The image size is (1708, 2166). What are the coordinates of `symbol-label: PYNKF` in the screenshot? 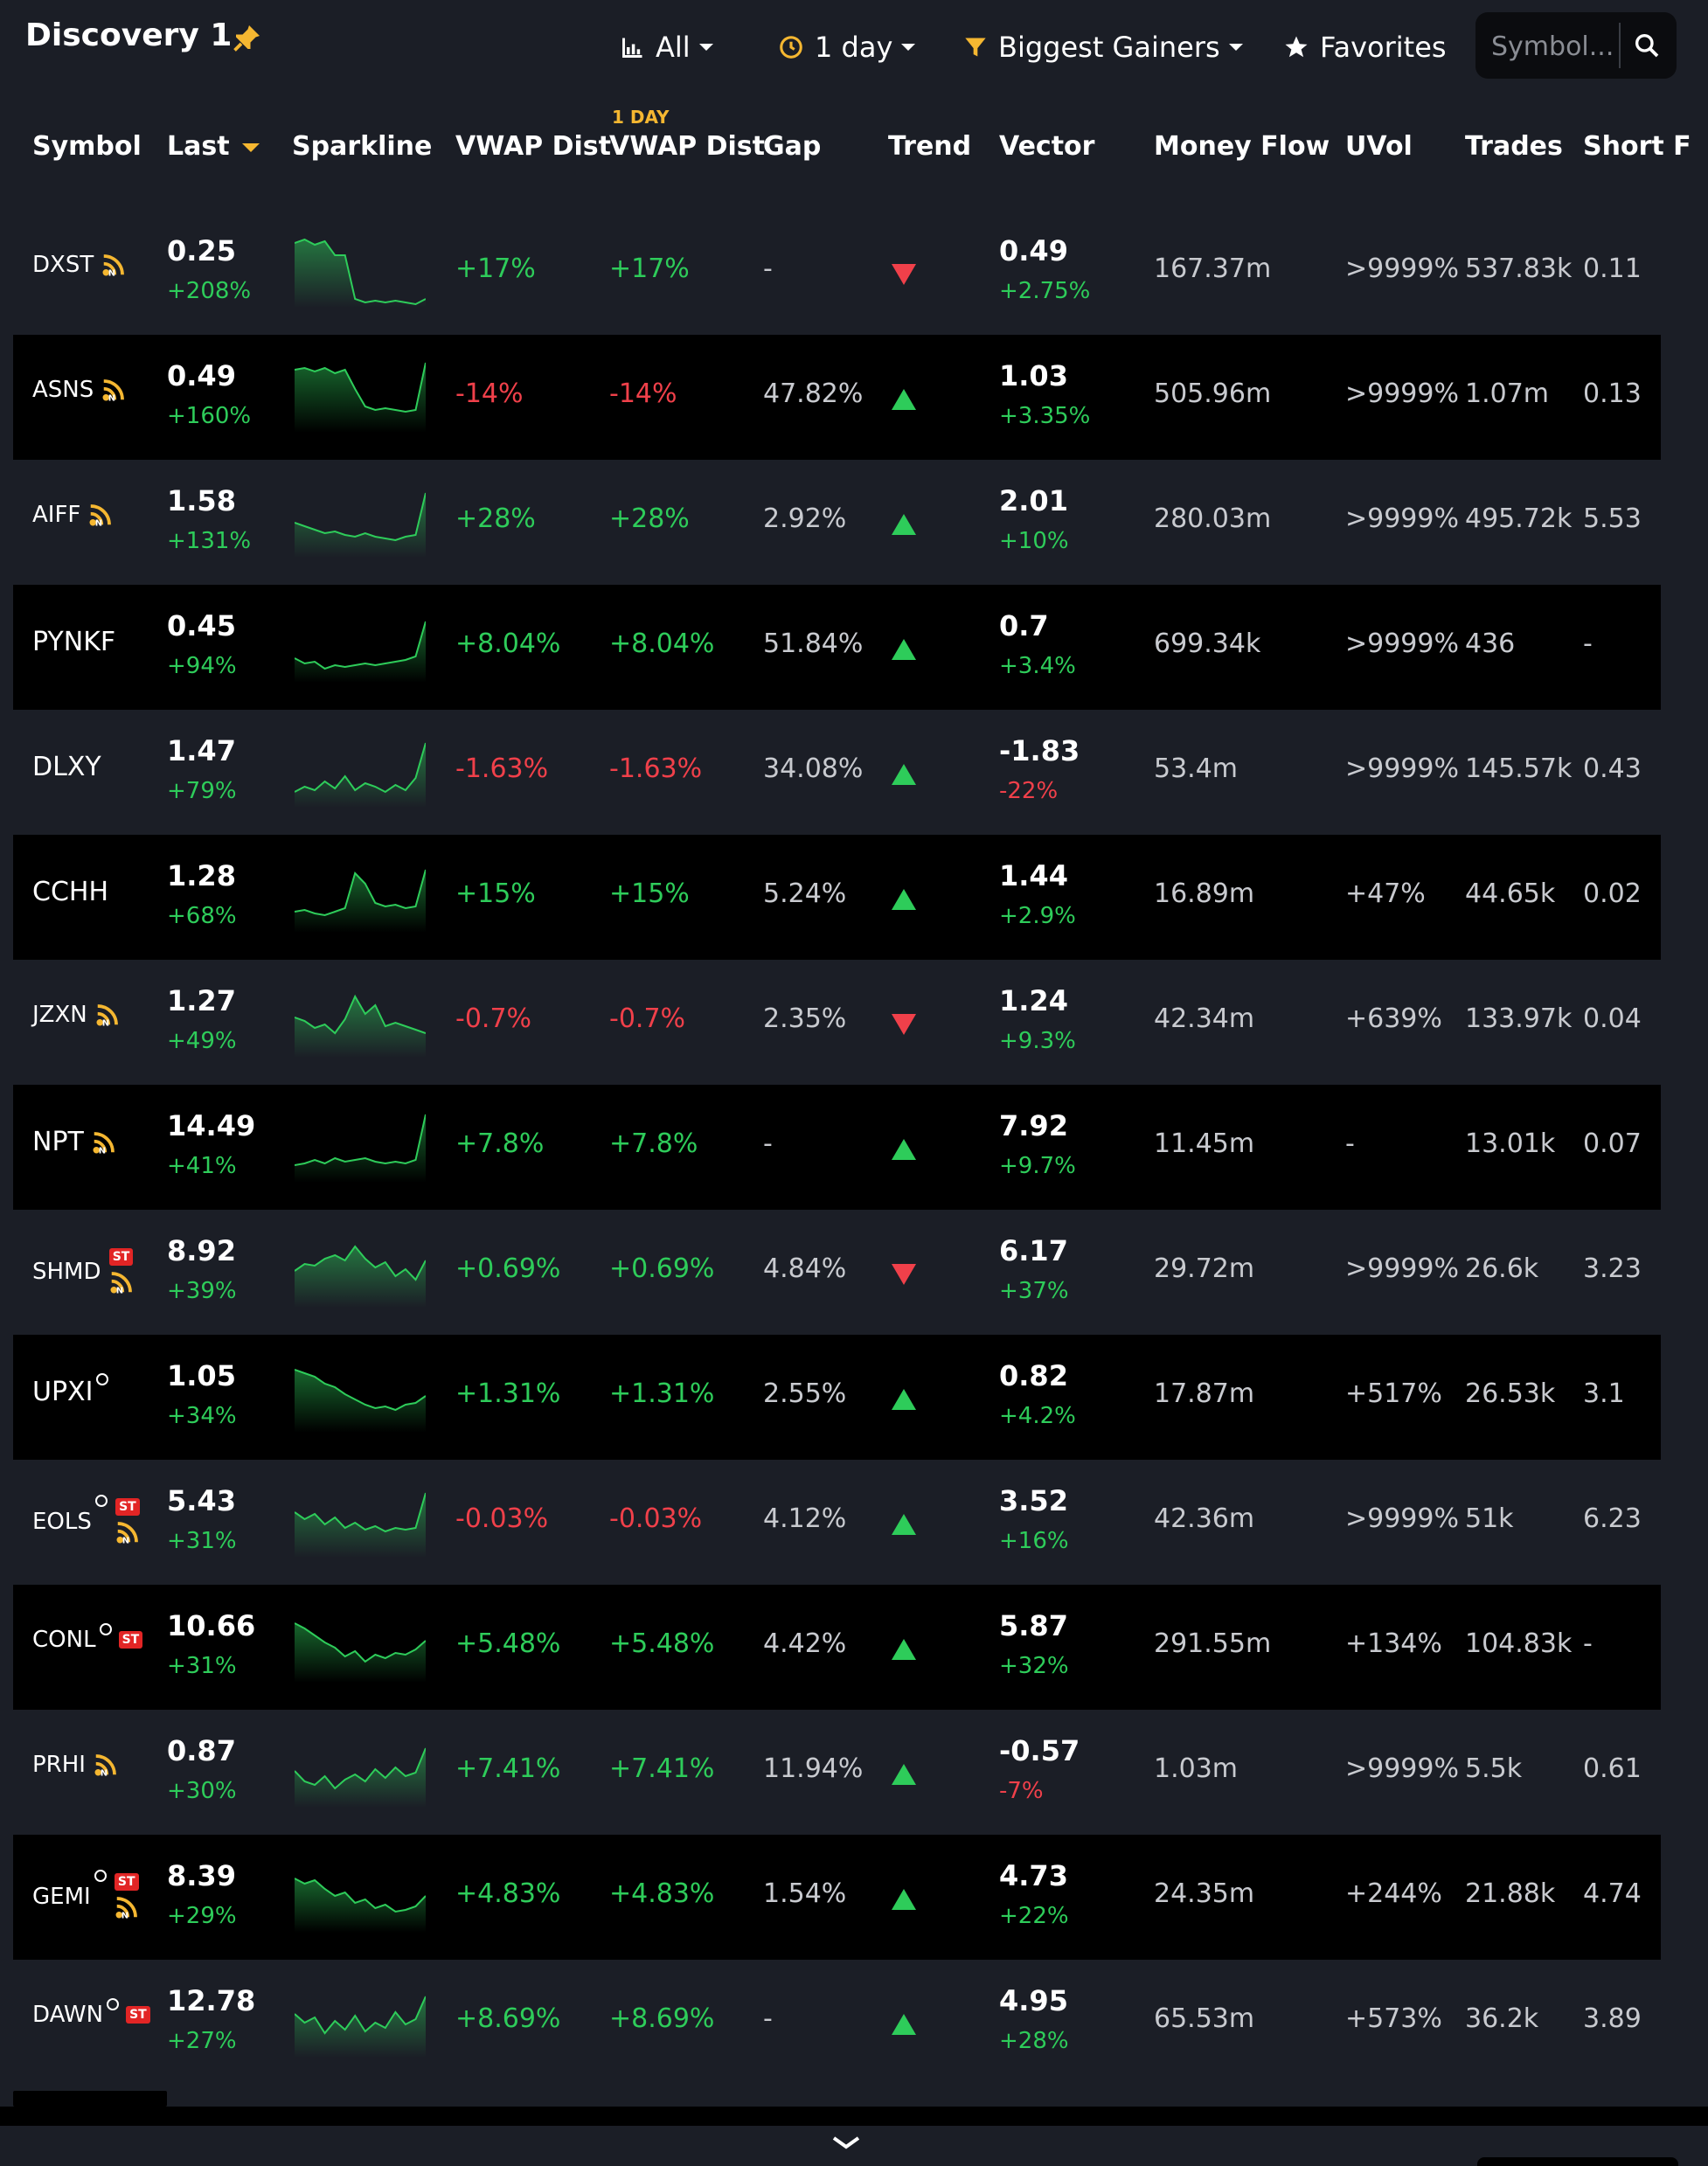 It's located at (74, 642).